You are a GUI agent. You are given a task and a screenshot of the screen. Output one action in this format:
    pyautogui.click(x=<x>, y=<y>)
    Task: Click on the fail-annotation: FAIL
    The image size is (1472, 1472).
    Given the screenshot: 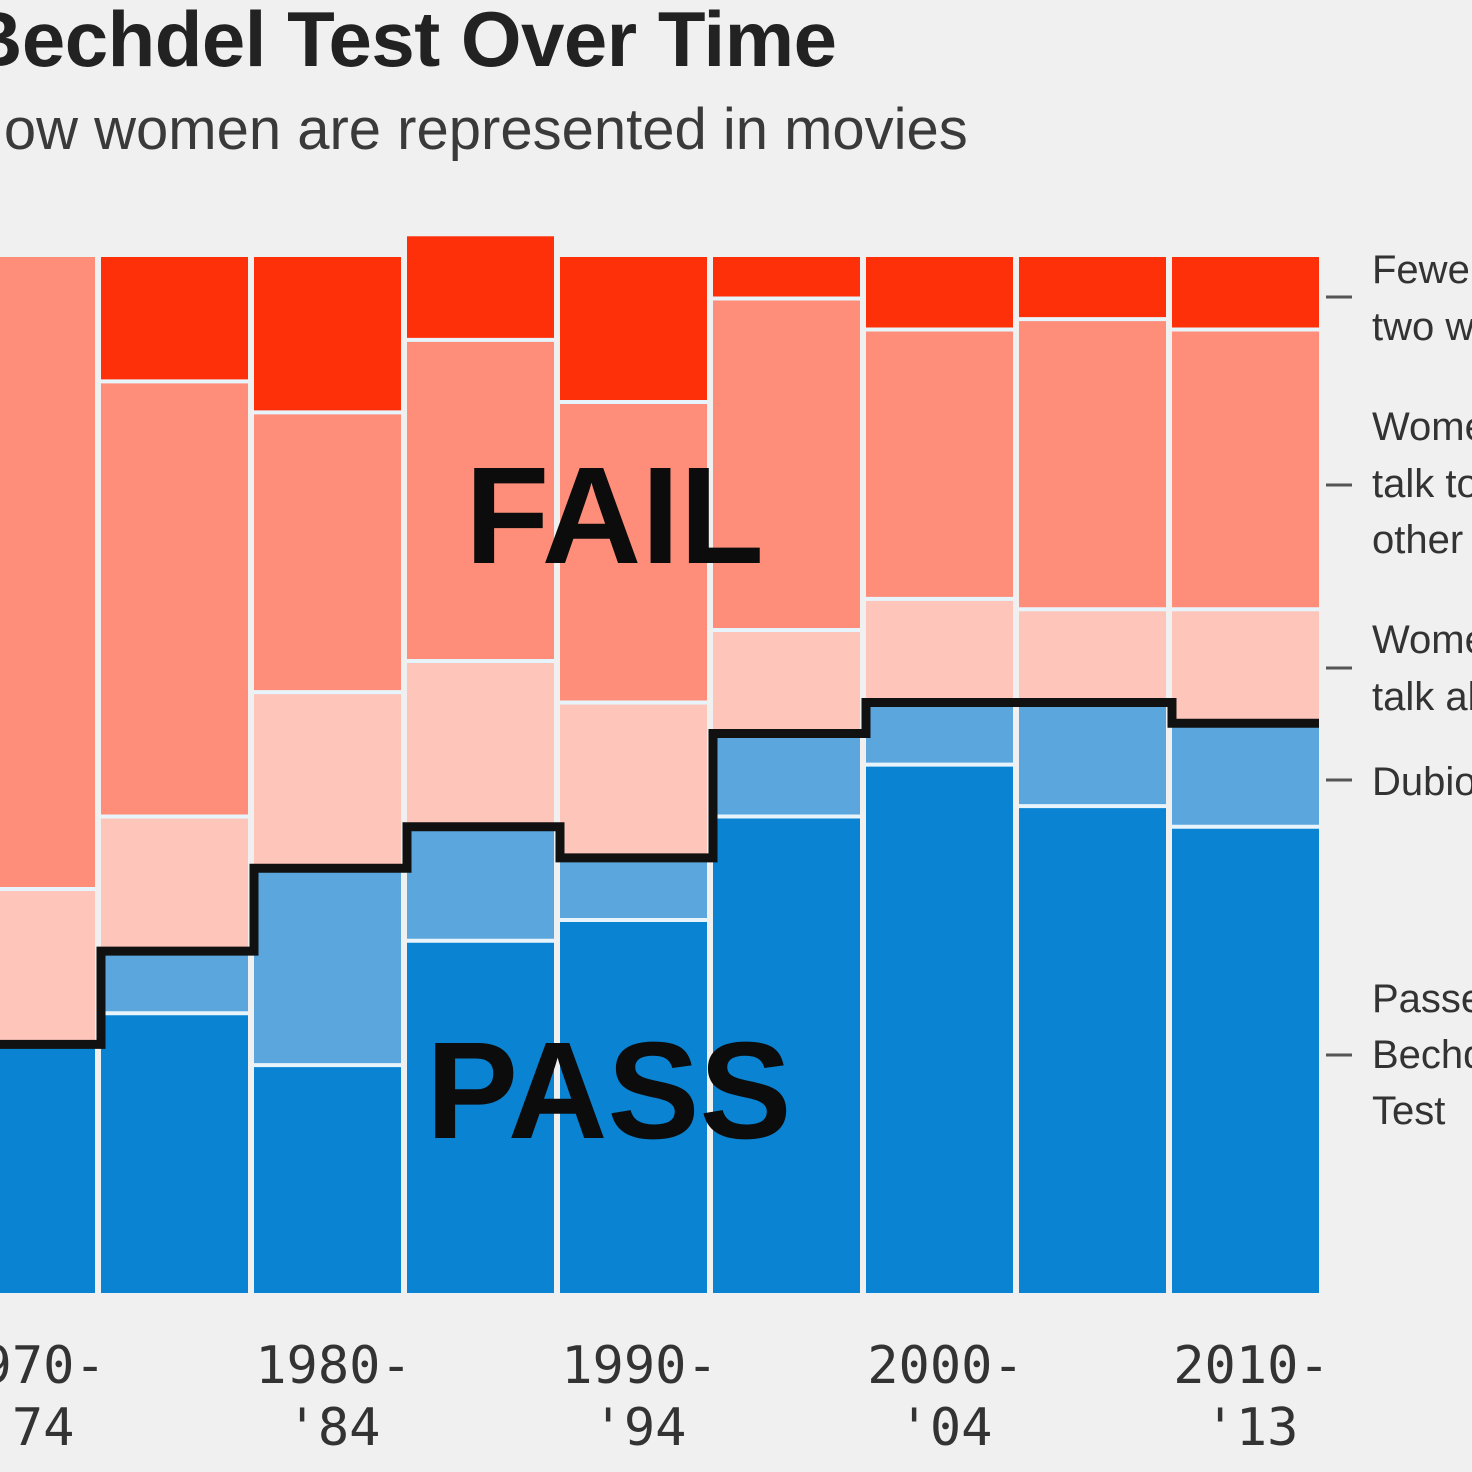 What is the action you would take?
    pyautogui.click(x=614, y=516)
    